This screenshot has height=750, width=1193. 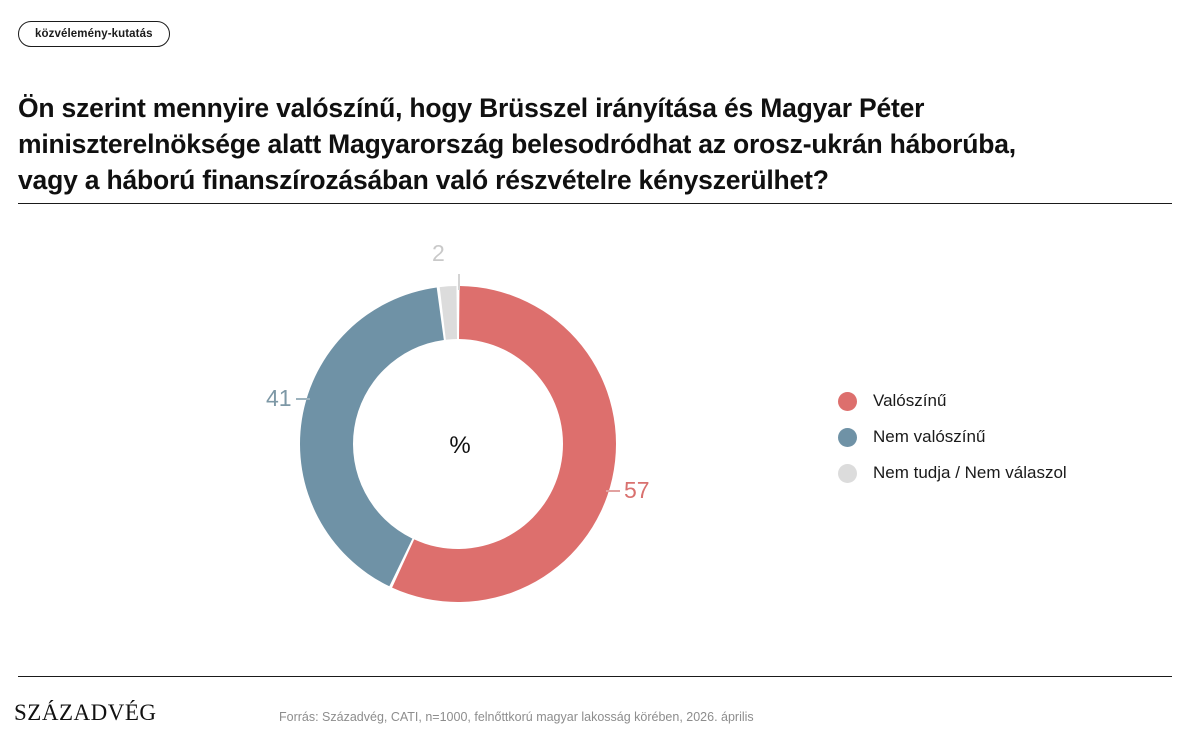 I want to click on legend-swatch-icon-nem-tudja, so click(x=847, y=473).